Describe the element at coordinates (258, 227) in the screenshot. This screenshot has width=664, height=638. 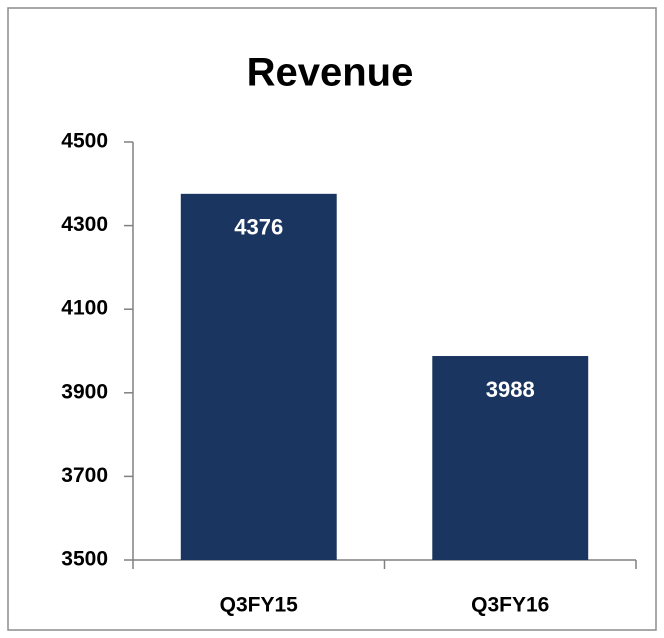
I see `data-label: 4376` at that location.